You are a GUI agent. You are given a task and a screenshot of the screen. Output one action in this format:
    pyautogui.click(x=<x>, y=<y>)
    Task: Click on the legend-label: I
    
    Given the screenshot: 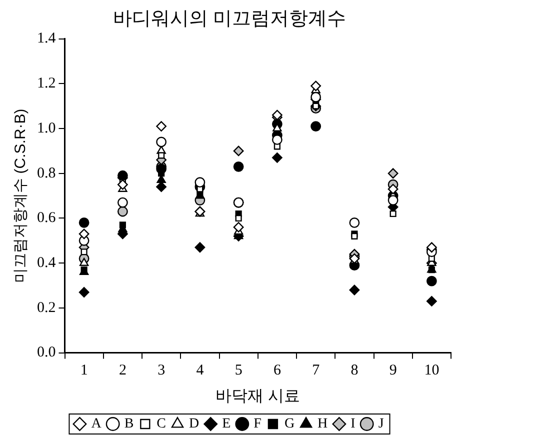 What is the action you would take?
    pyautogui.click(x=353, y=424)
    